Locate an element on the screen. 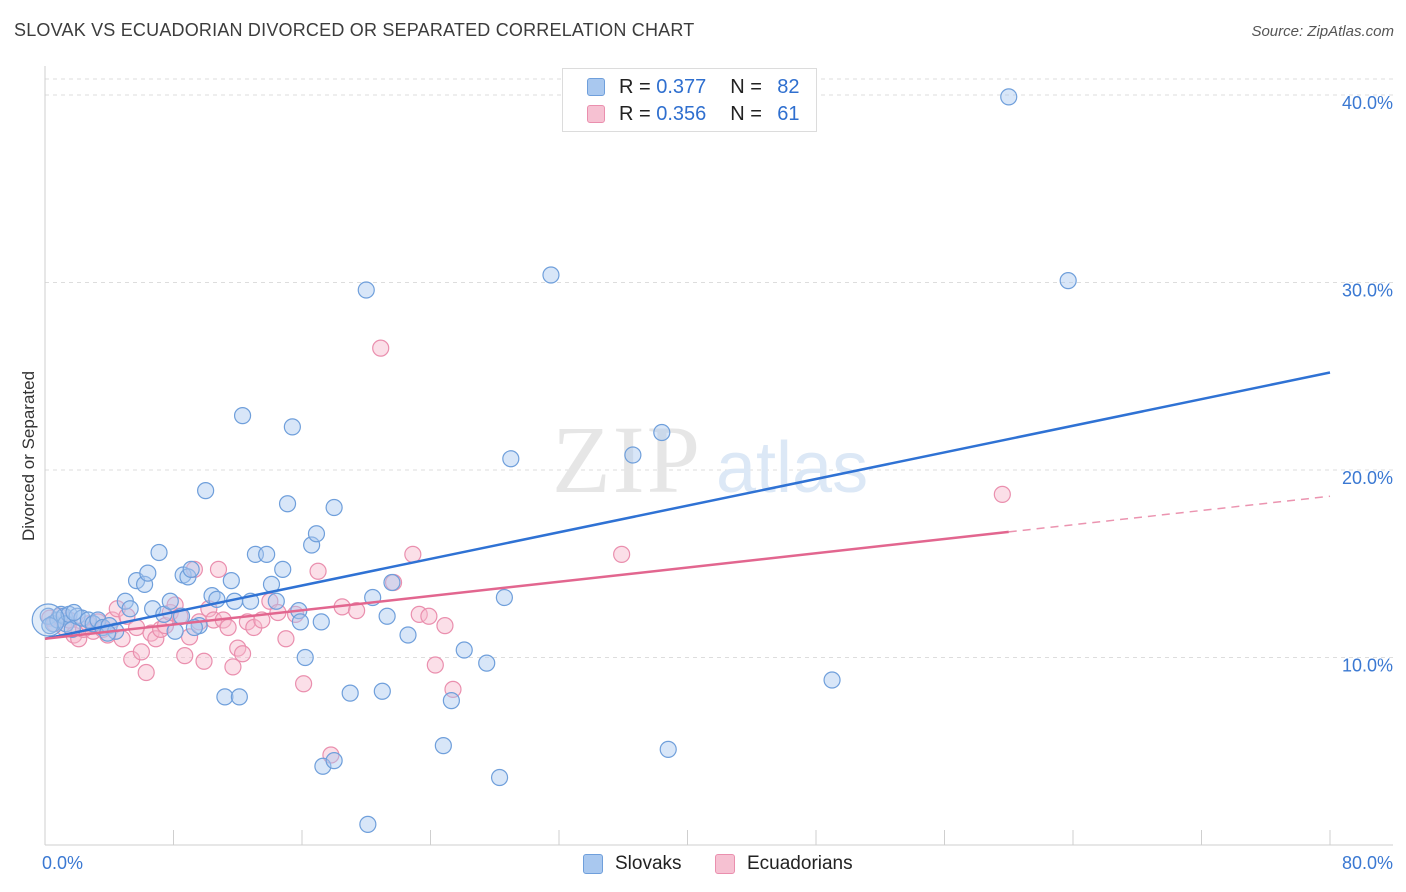 Image resolution: width=1406 pixels, height=892 pixels. source-label: Source: ZipAtlas.com is located at coordinates (1322, 31).